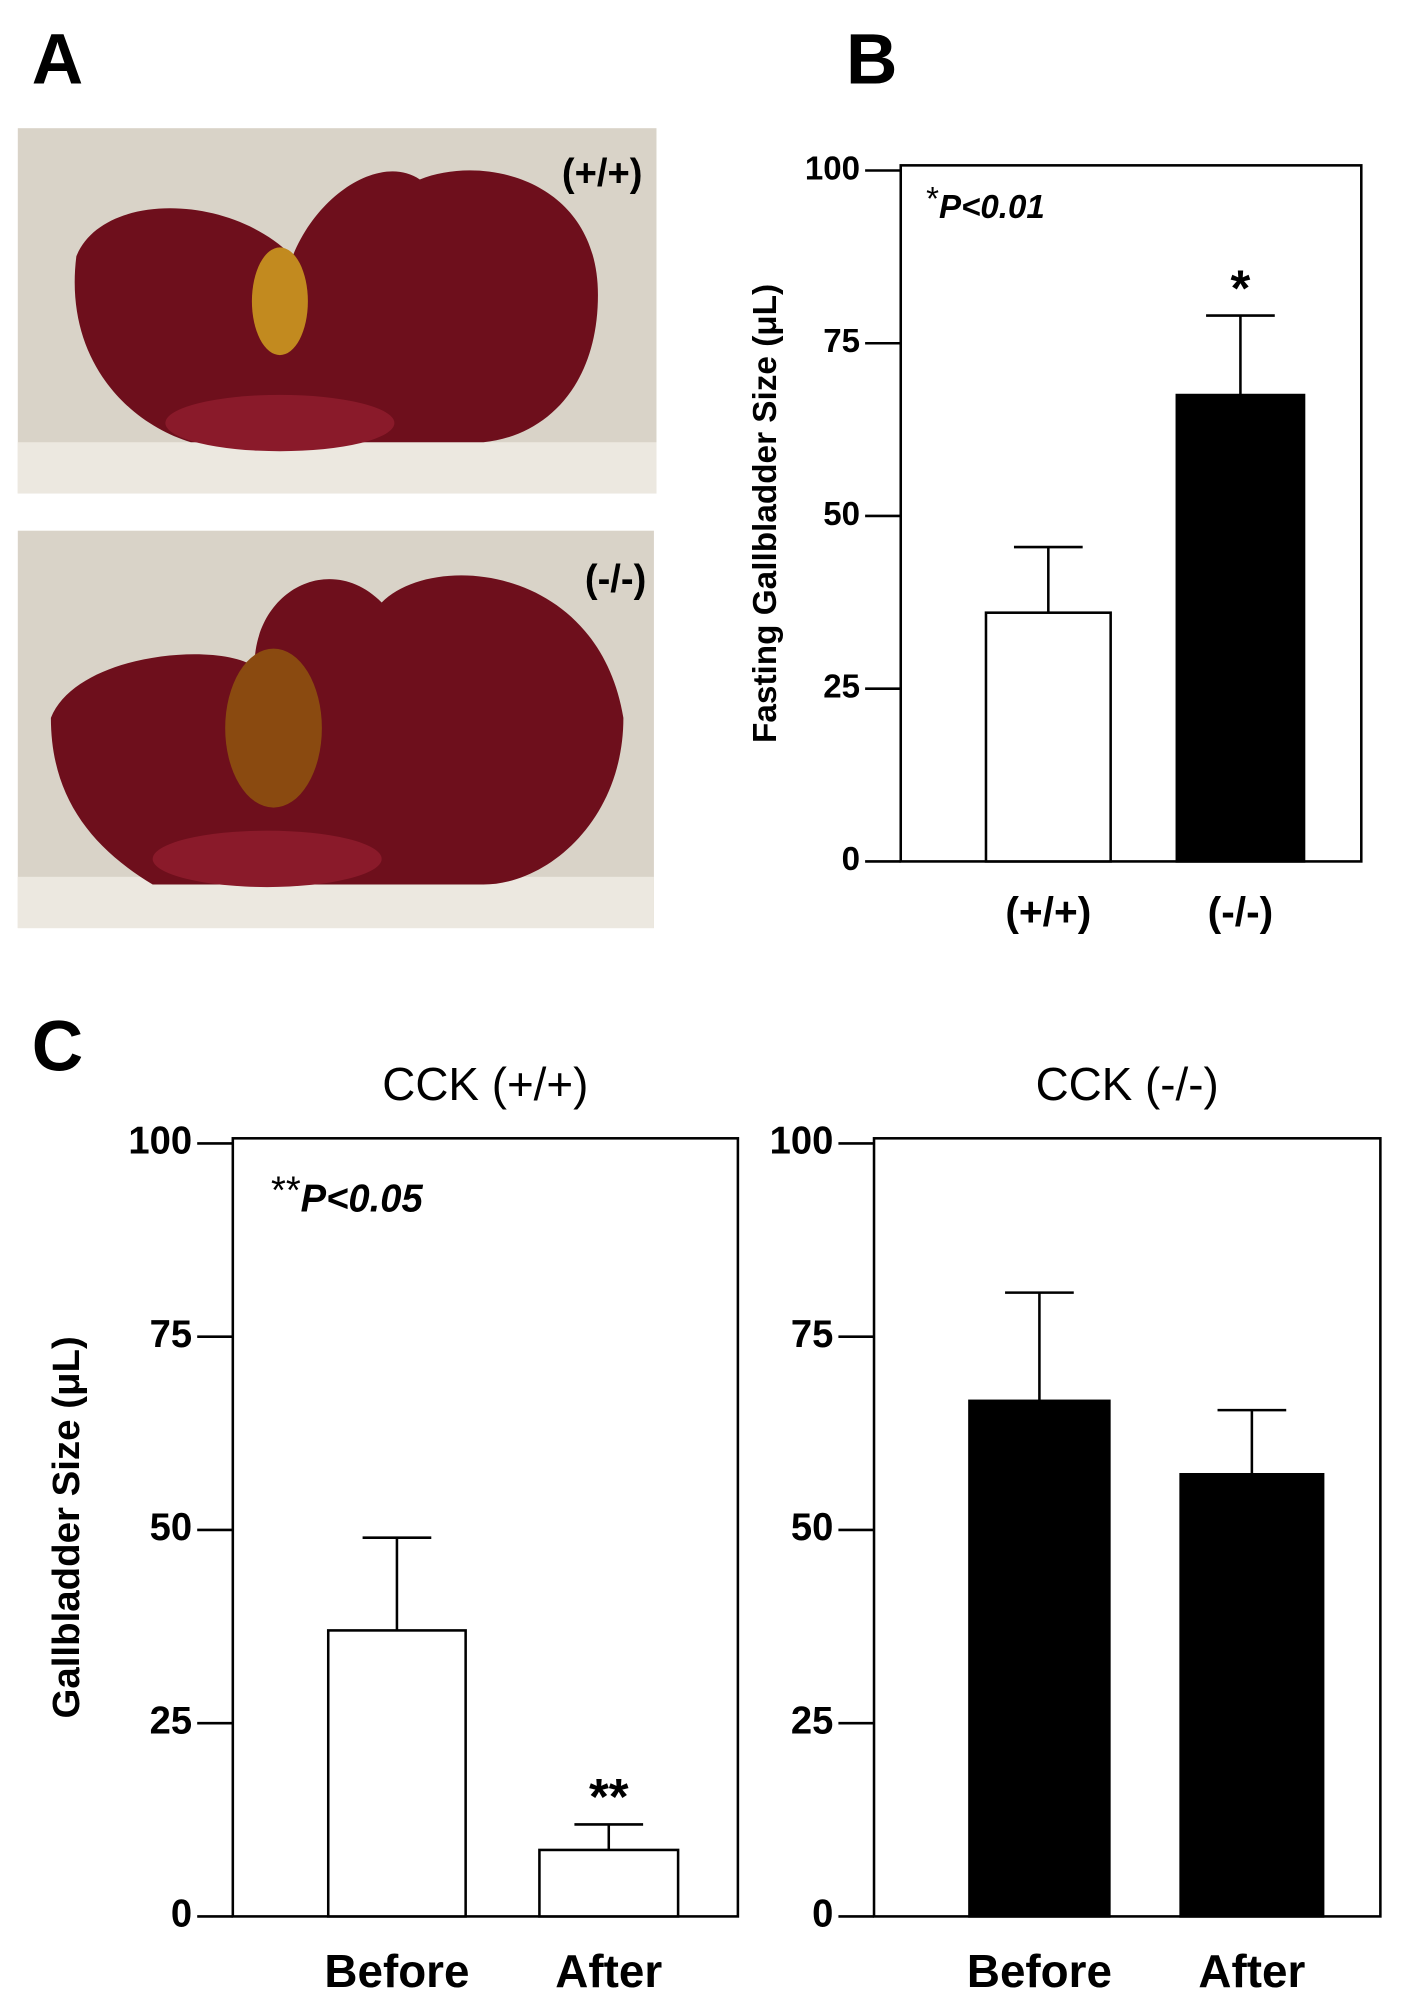 This screenshot has height=2010, width=1402. I want to click on photo-knockout, so click(335, 729).